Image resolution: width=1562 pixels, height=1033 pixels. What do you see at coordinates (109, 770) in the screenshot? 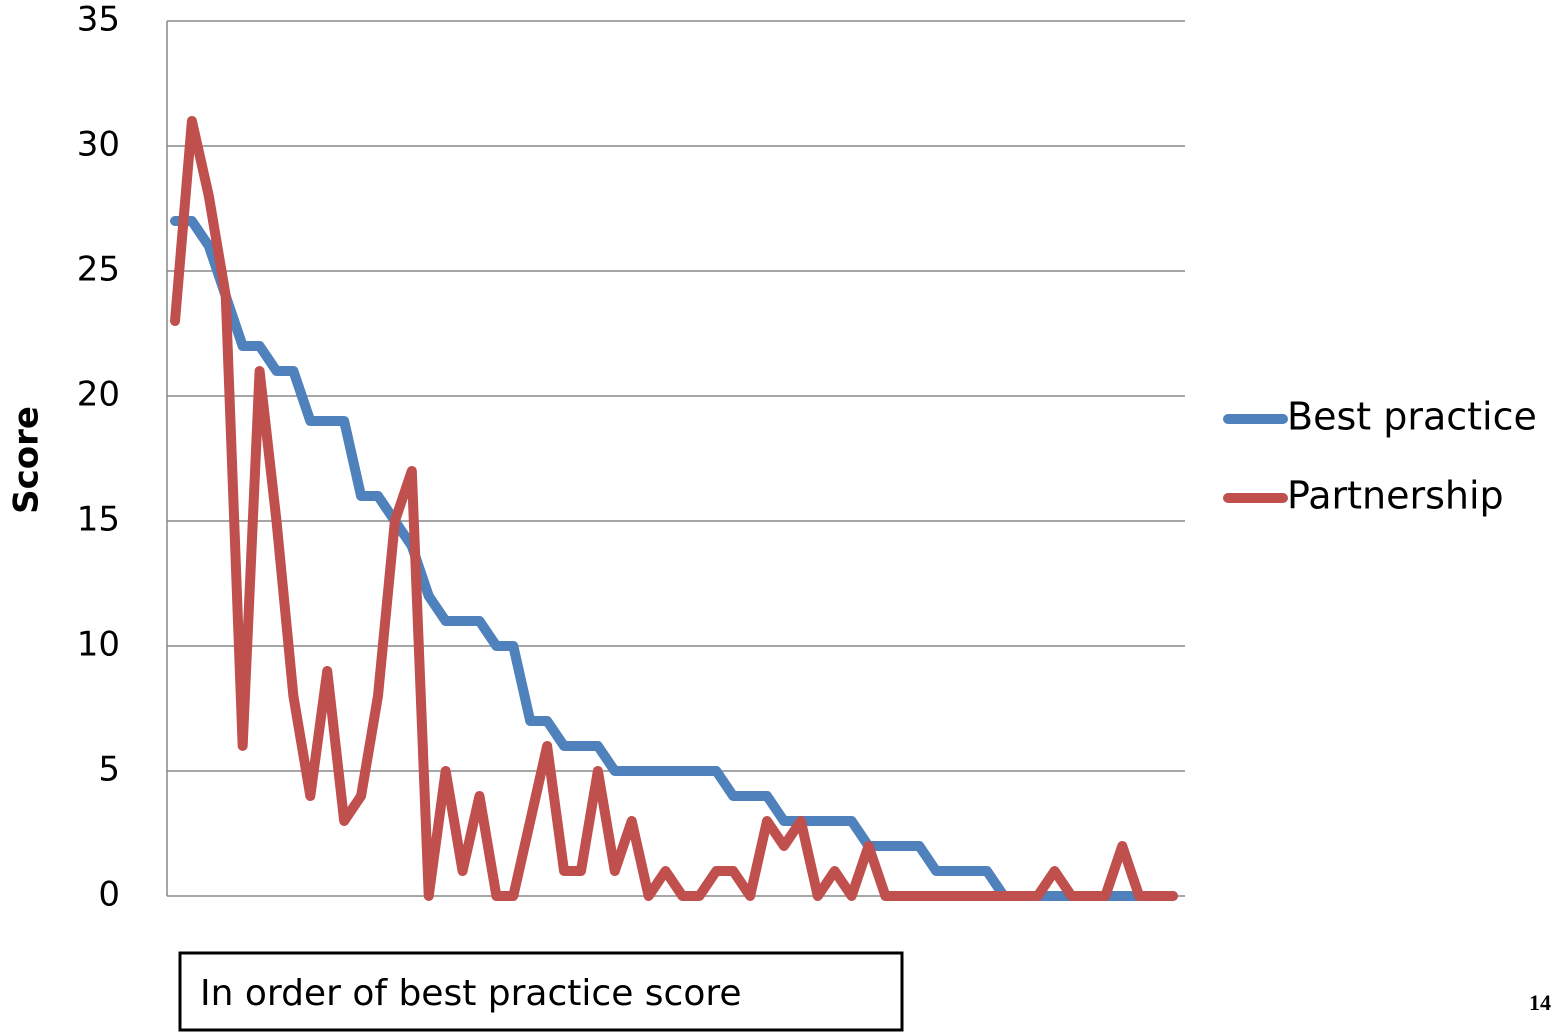
I see `y-tick-label: 5` at bounding box center [109, 770].